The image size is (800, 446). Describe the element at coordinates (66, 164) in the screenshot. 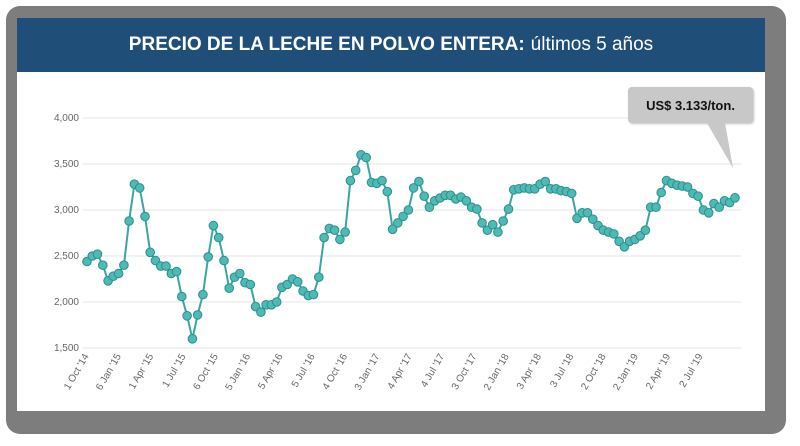

I see `y-tick-label: 3,500` at that location.